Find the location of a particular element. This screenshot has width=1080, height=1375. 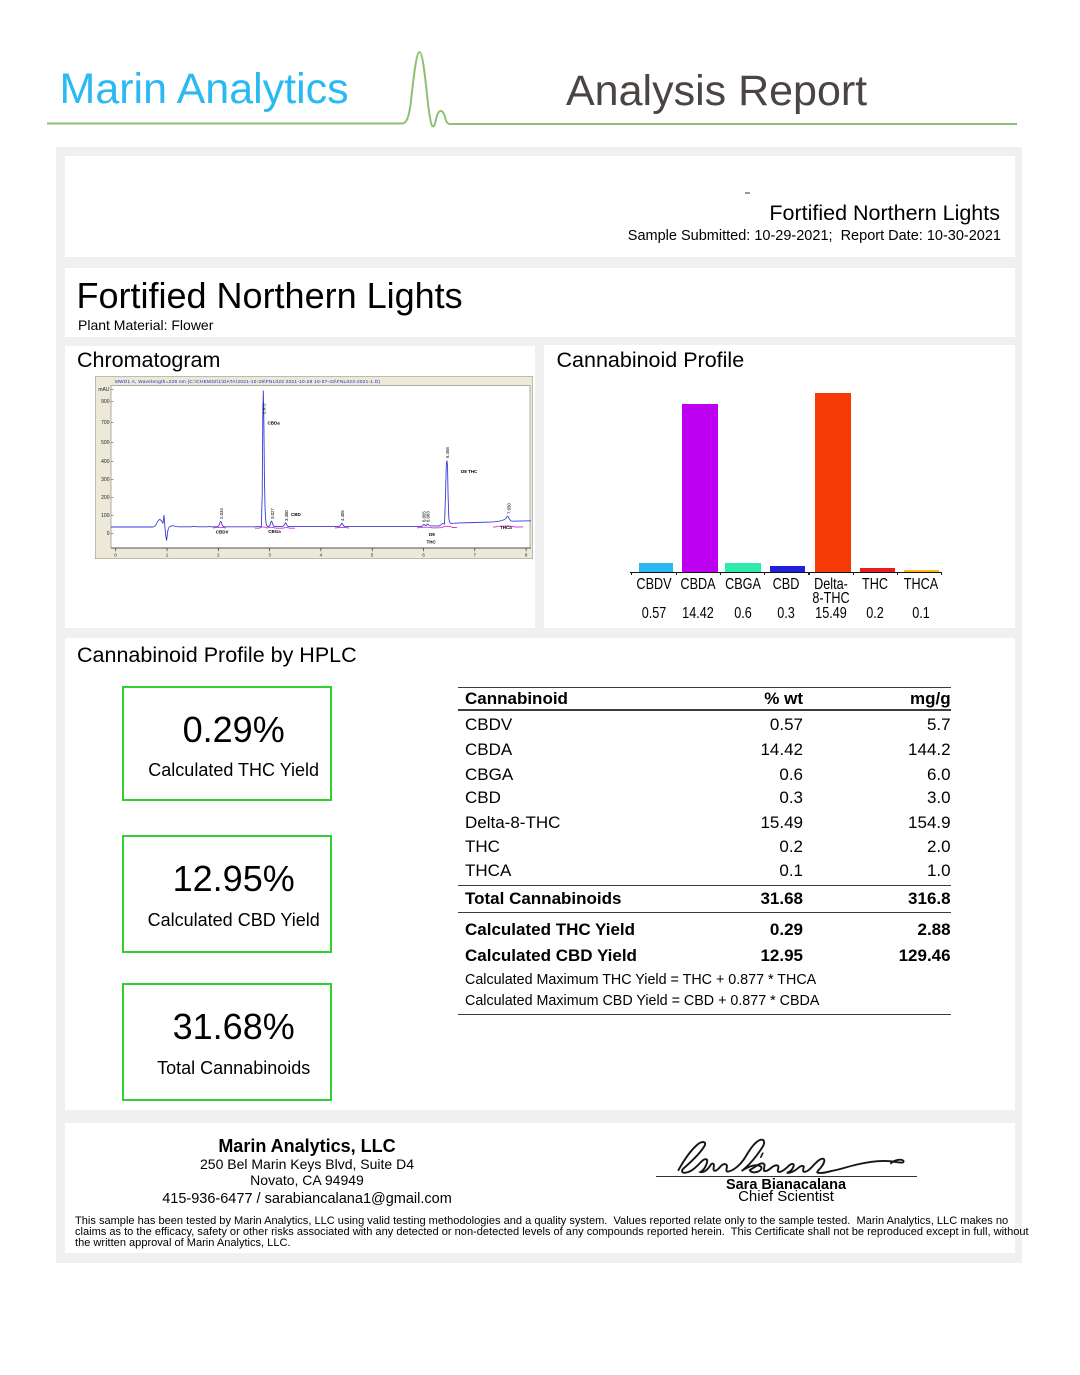

svg-text: 3 is located at coordinates (269, 555).